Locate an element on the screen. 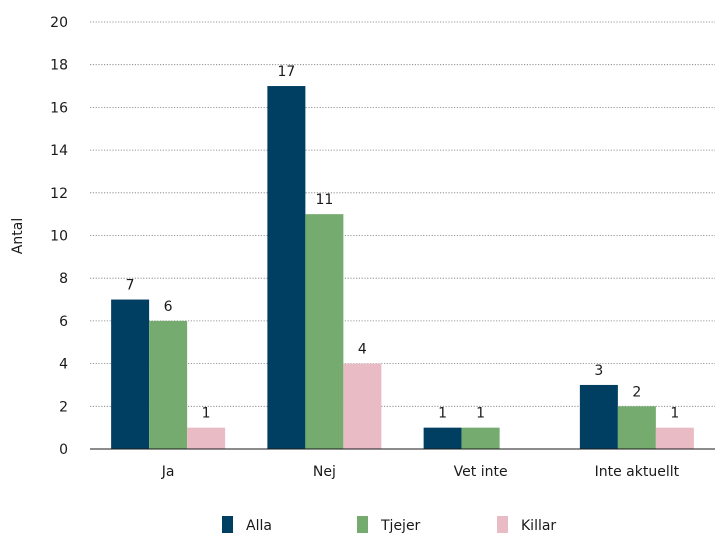  data-label: 2 is located at coordinates (636, 392).